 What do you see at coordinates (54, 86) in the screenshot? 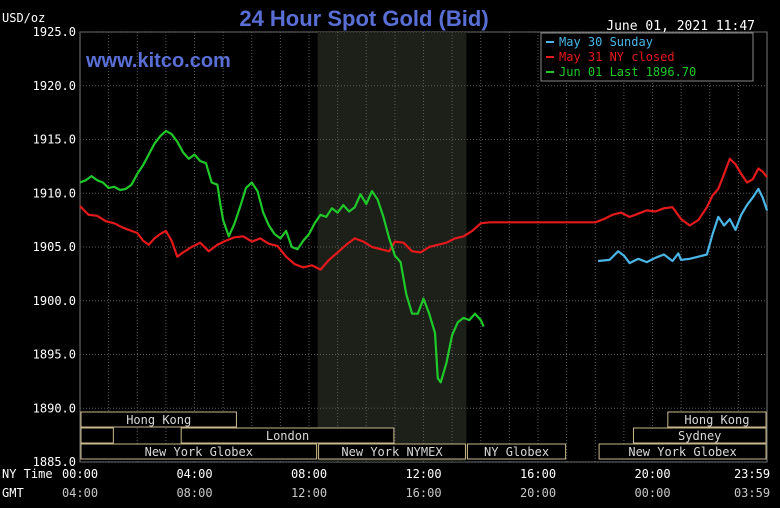
I see `y-tick-label: 1920.0` at bounding box center [54, 86].